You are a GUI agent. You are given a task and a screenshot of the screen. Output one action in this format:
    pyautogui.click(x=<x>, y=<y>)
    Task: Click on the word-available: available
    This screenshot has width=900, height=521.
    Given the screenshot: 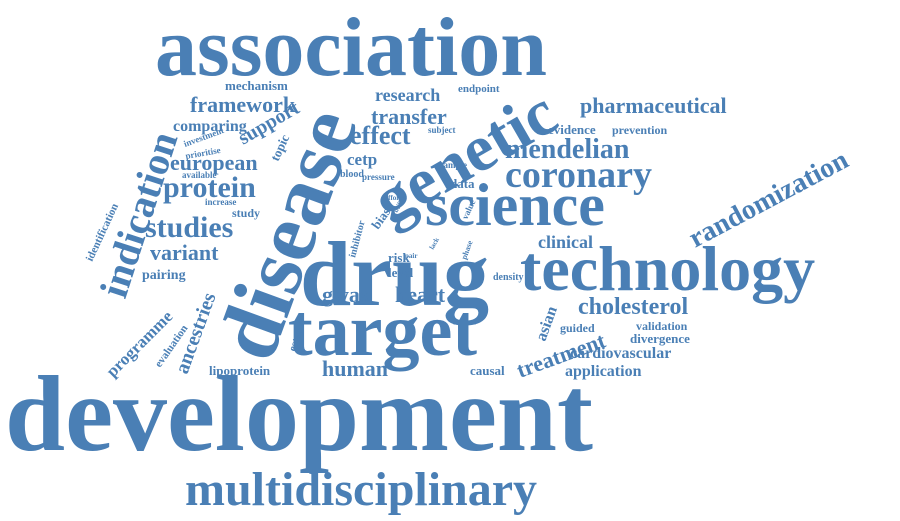 What is the action you would take?
    pyautogui.click(x=199, y=175)
    